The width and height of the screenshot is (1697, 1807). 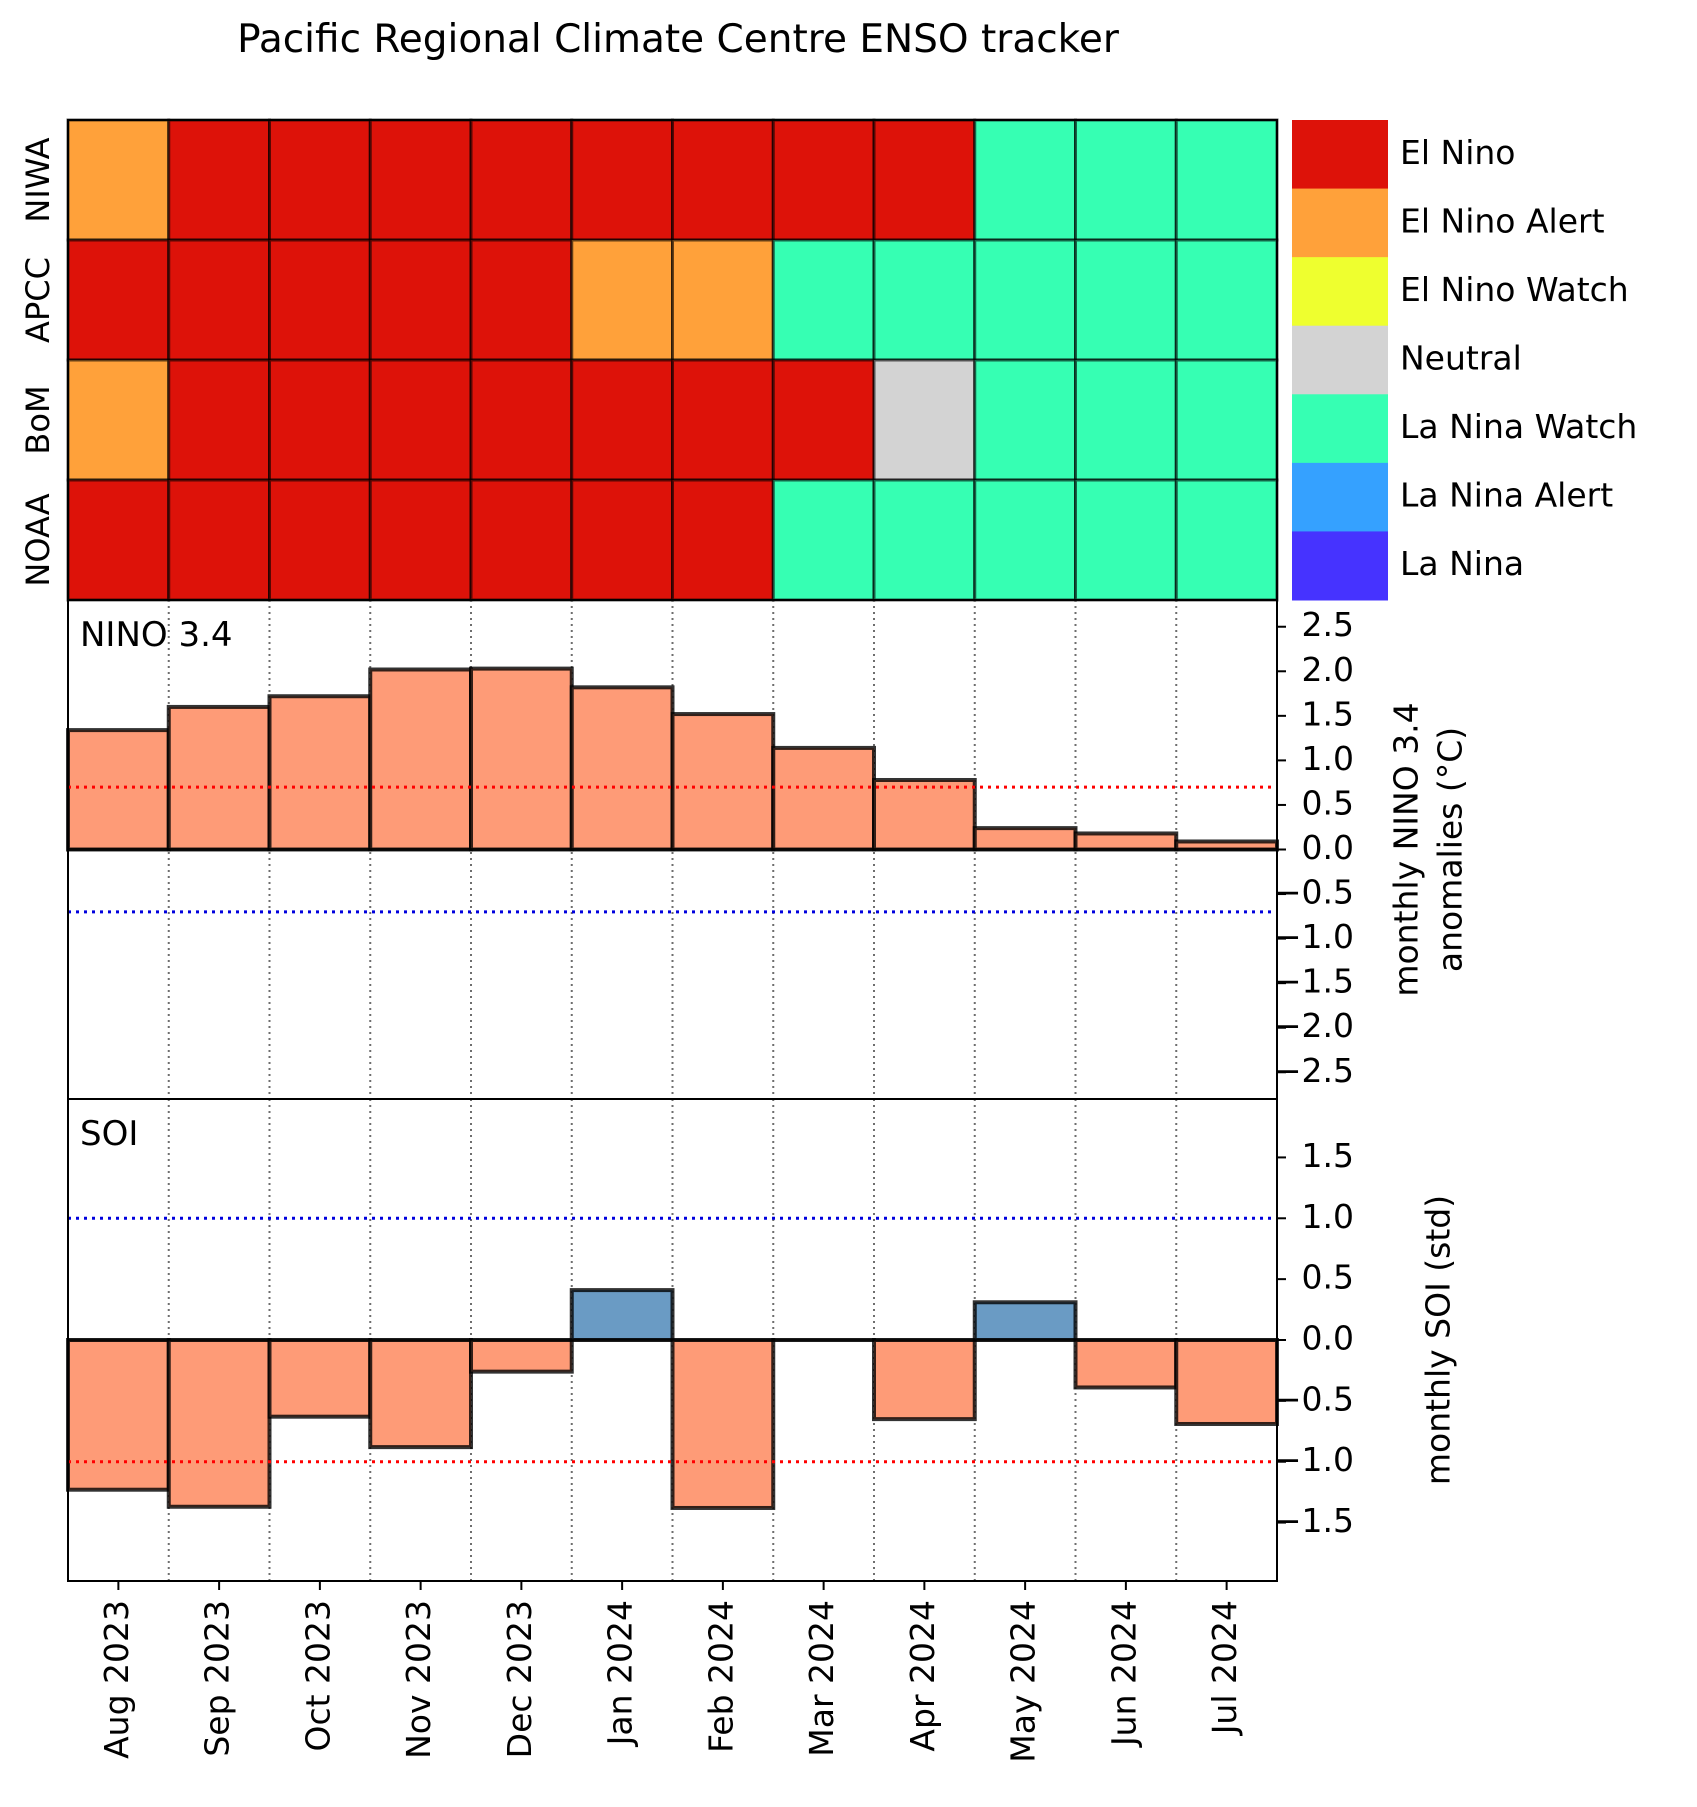 I want to click on heatmap-cell-niwa-aug-2023, so click(x=118, y=180).